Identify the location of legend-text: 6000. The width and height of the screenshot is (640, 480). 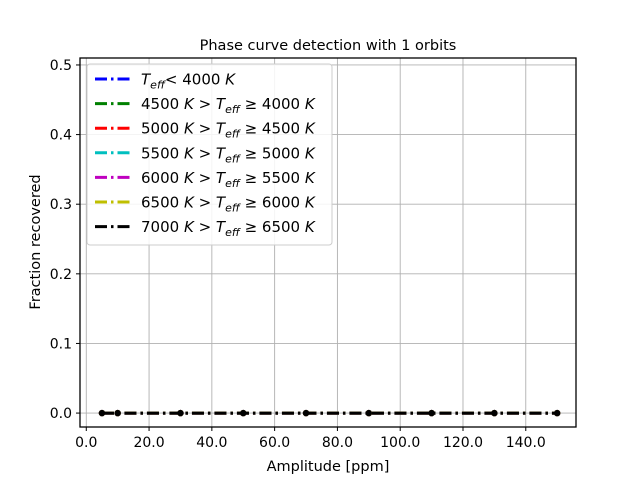
(160, 178).